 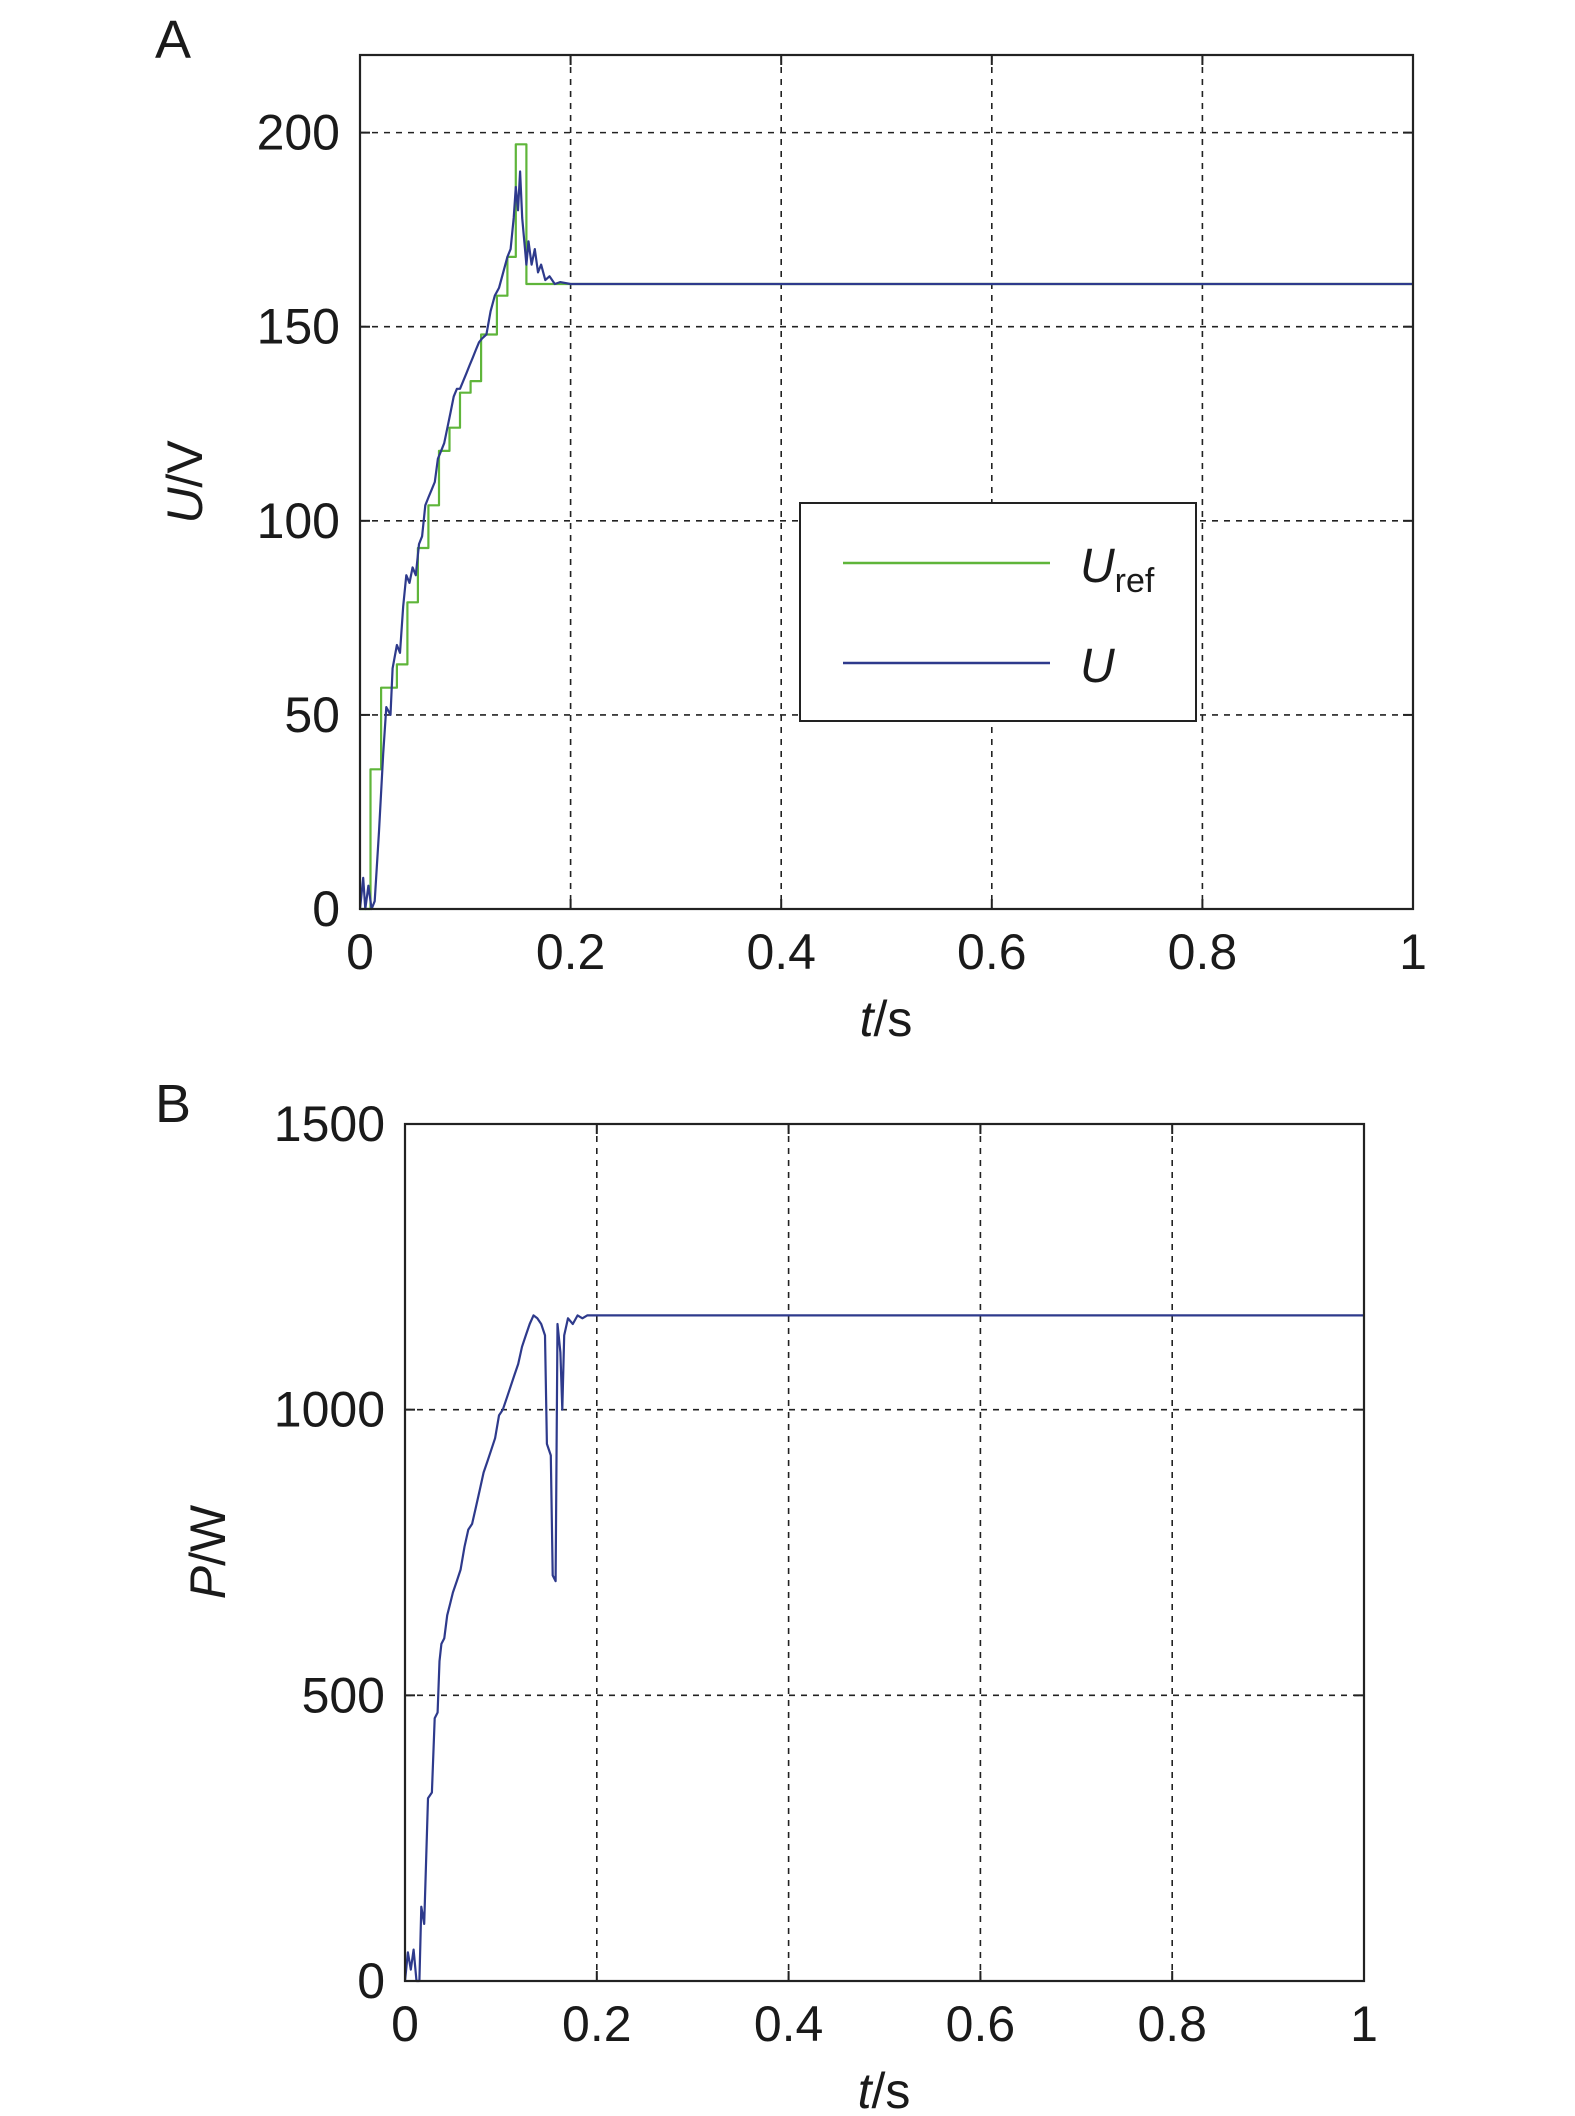 I want to click on legend-box, so click(x=998, y=612).